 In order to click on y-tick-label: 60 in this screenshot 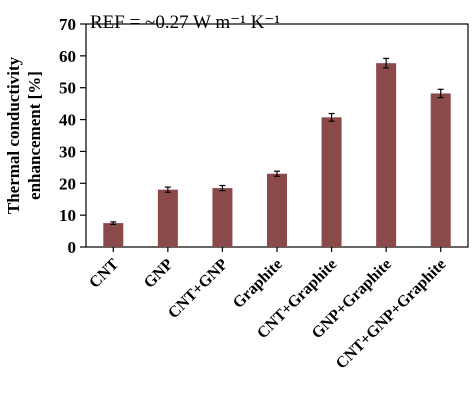, I will do `click(67, 56)`.